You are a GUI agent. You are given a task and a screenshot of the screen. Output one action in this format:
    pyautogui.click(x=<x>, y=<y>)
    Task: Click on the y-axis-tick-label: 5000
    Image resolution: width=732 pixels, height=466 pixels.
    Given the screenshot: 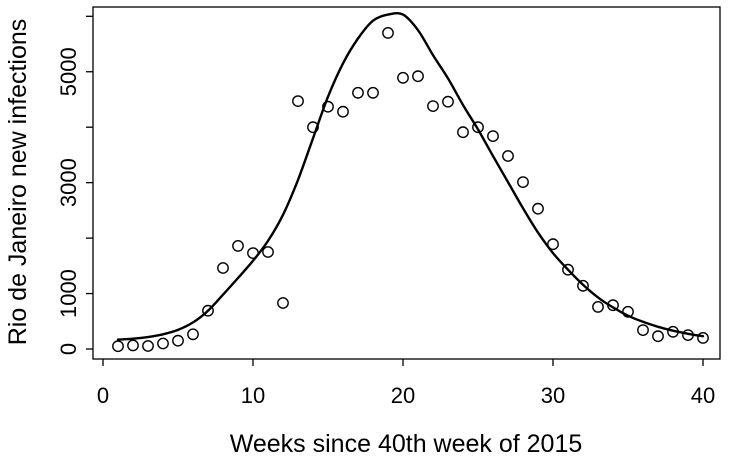 What is the action you would take?
    pyautogui.click(x=68, y=71)
    